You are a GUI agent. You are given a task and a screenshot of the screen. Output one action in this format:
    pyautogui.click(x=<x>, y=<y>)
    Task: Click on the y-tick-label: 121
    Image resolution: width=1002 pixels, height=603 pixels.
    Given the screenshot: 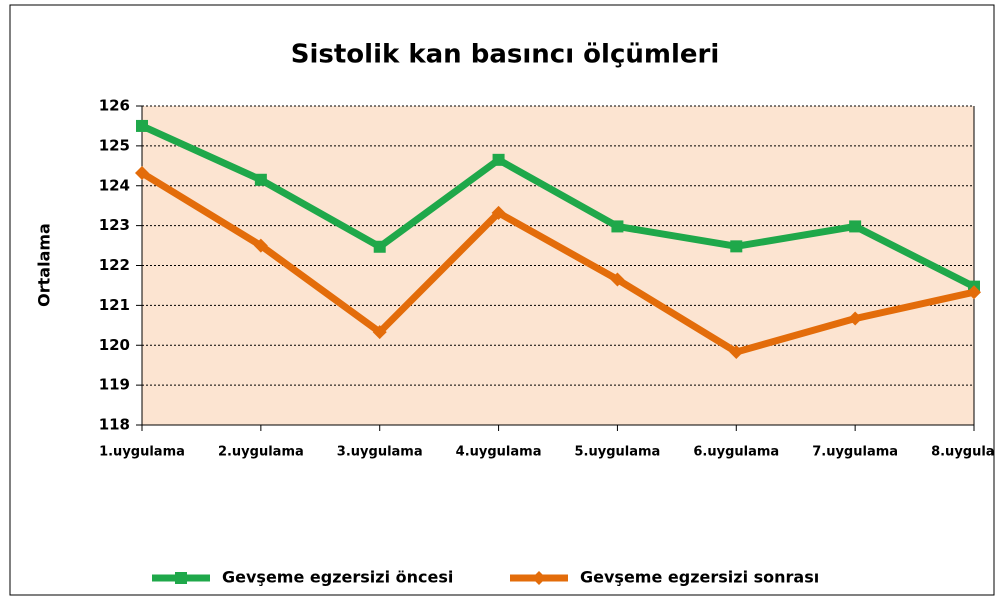 What is the action you would take?
    pyautogui.click(x=114, y=305)
    